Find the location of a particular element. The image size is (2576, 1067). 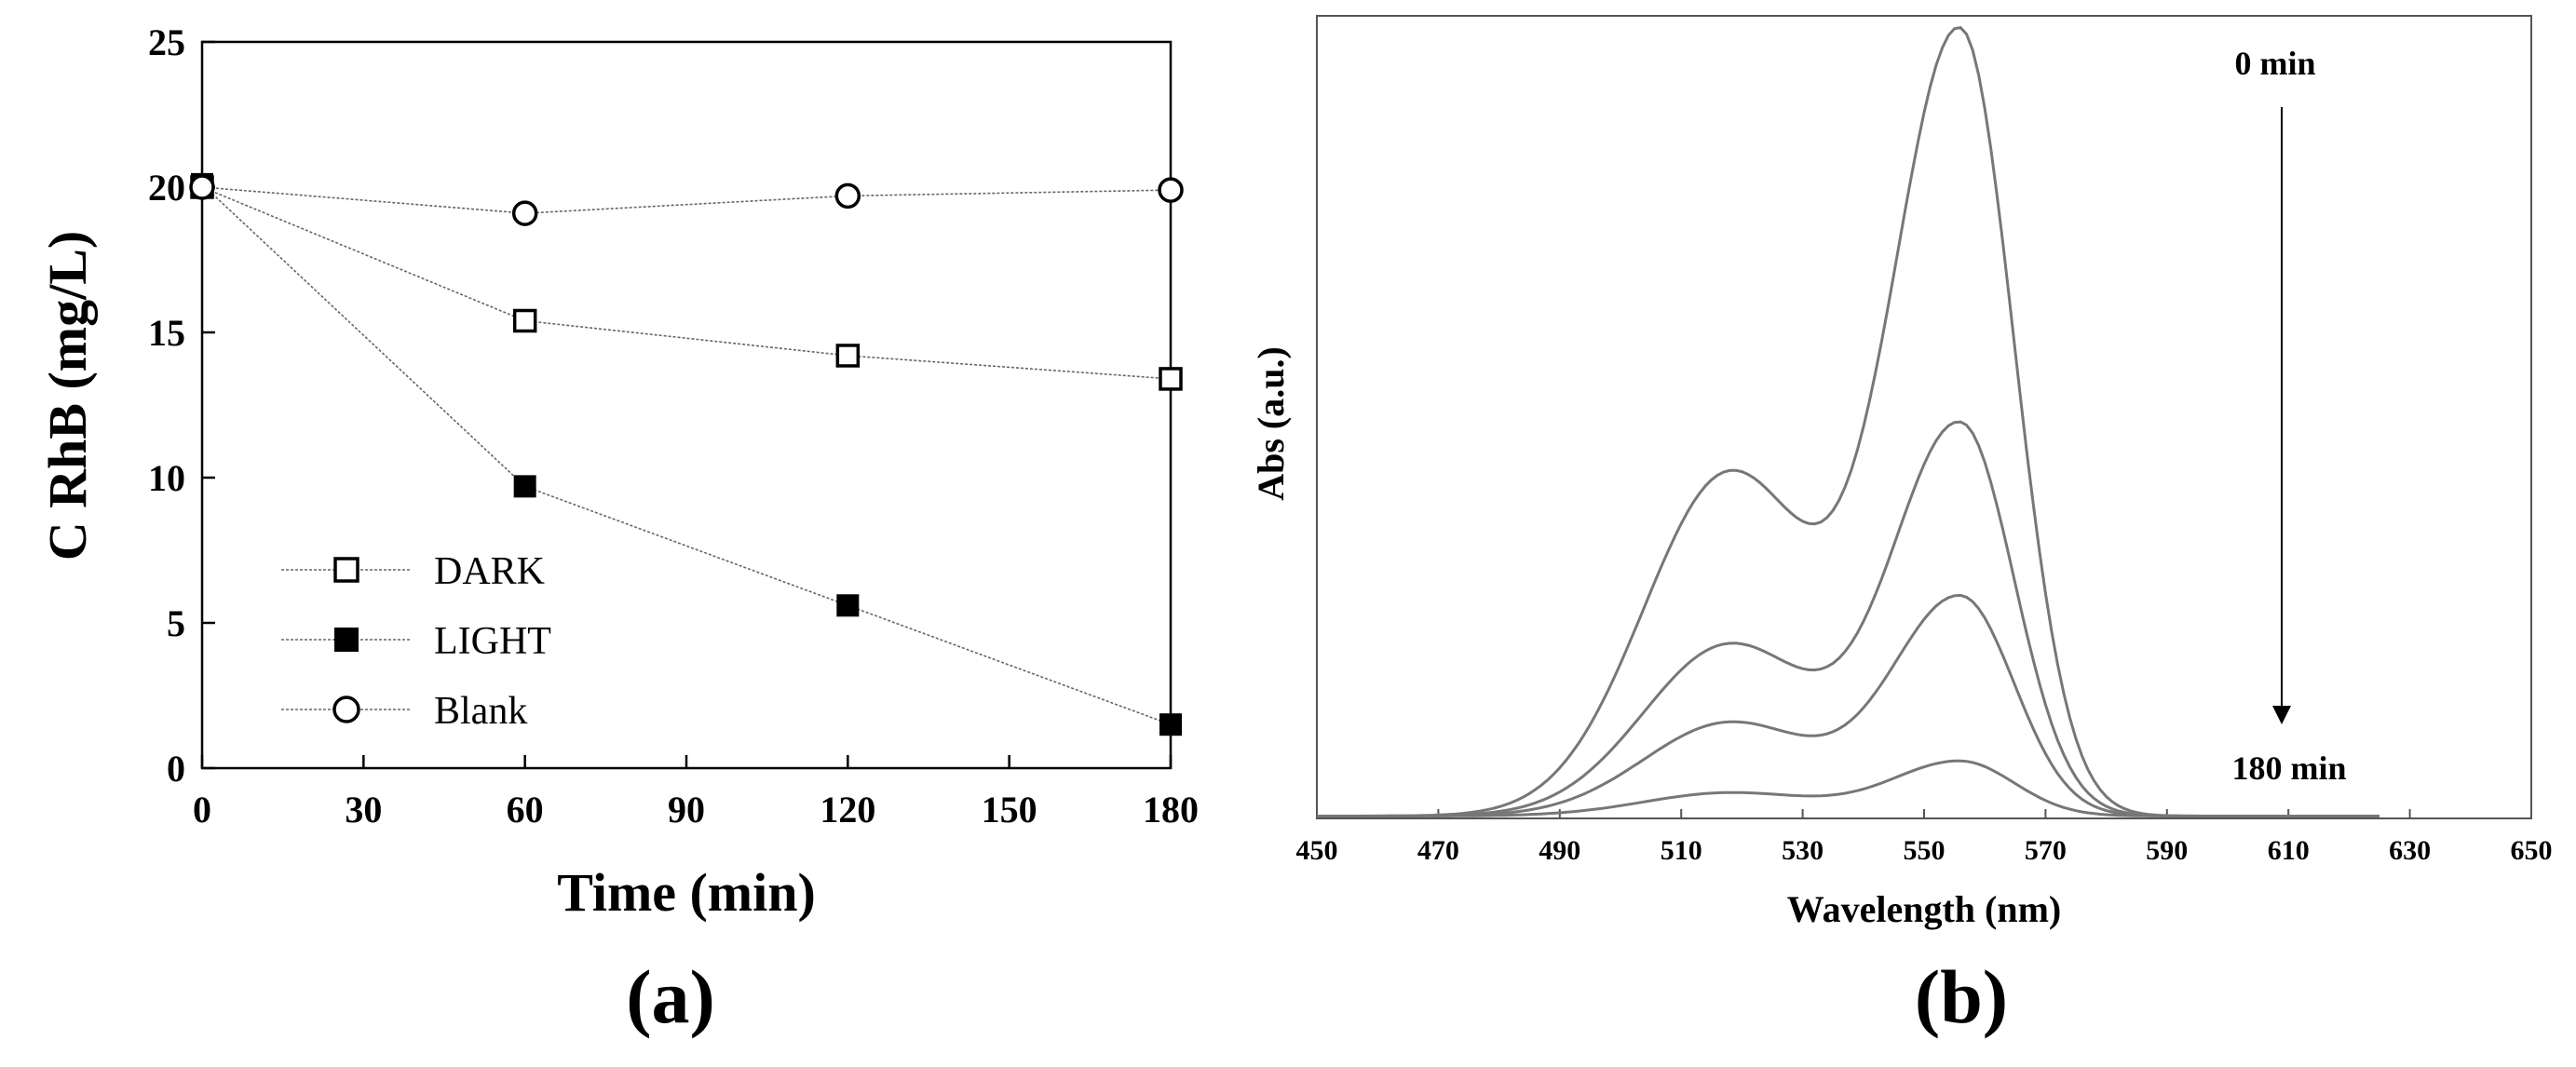

y-tick-label: 5 is located at coordinates (176, 623).